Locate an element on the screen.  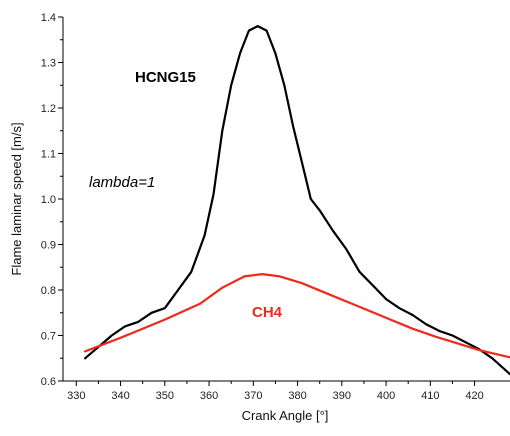
x-tick-label: 330 is located at coordinates (76, 396).